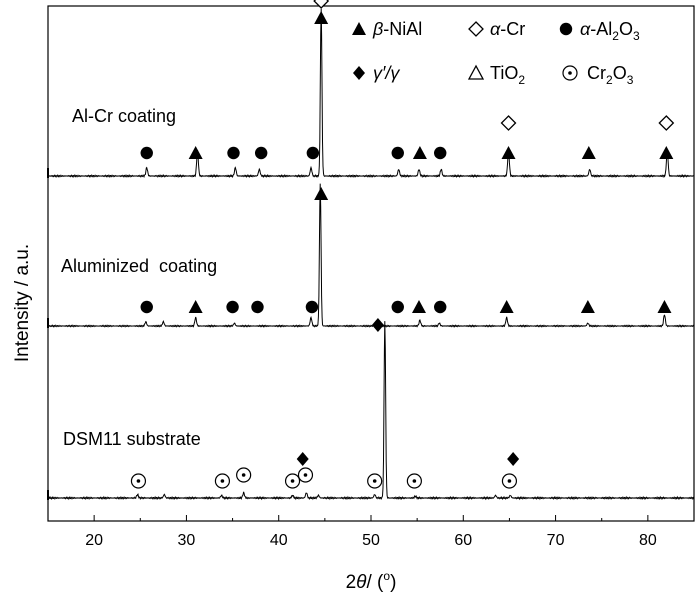 The image size is (700, 606). I want to click on legend-symbol-alpha-cr, so click(476, 29).